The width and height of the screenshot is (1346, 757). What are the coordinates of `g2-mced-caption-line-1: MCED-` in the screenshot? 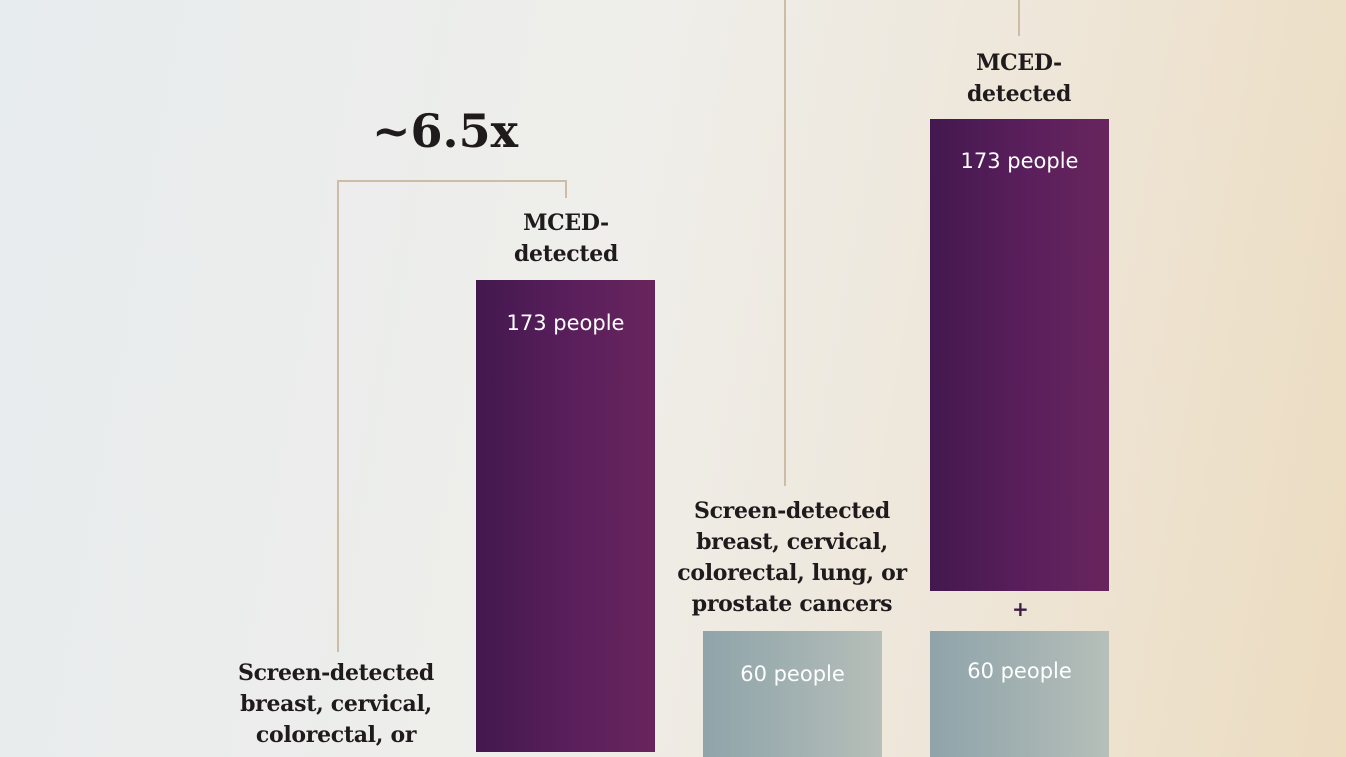 It's located at (1019, 63).